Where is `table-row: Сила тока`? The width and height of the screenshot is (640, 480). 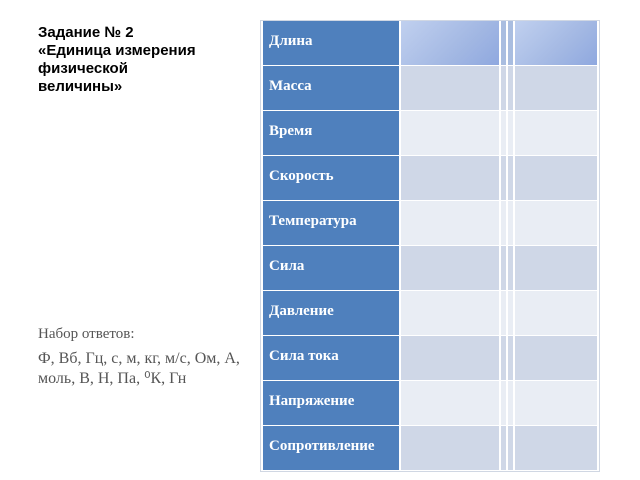
table-row: Сила тока is located at coordinates (430, 358).